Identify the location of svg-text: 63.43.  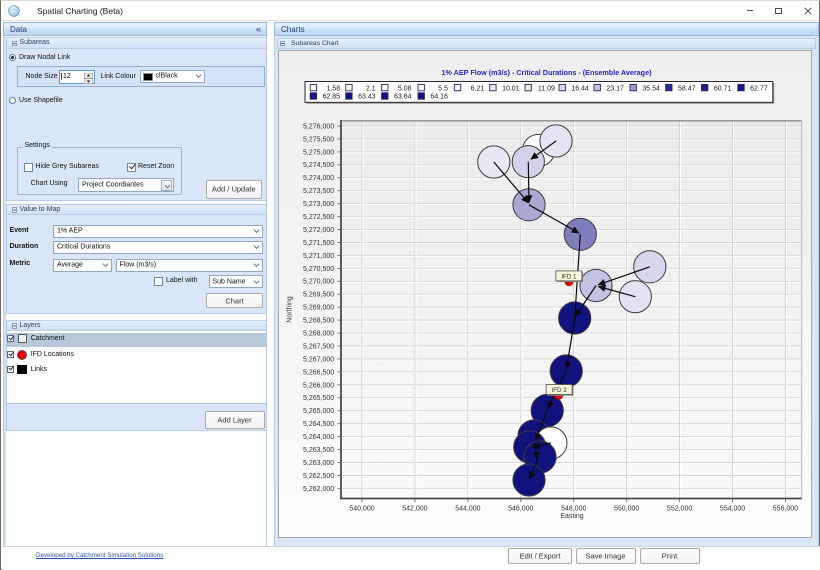
(367, 96).